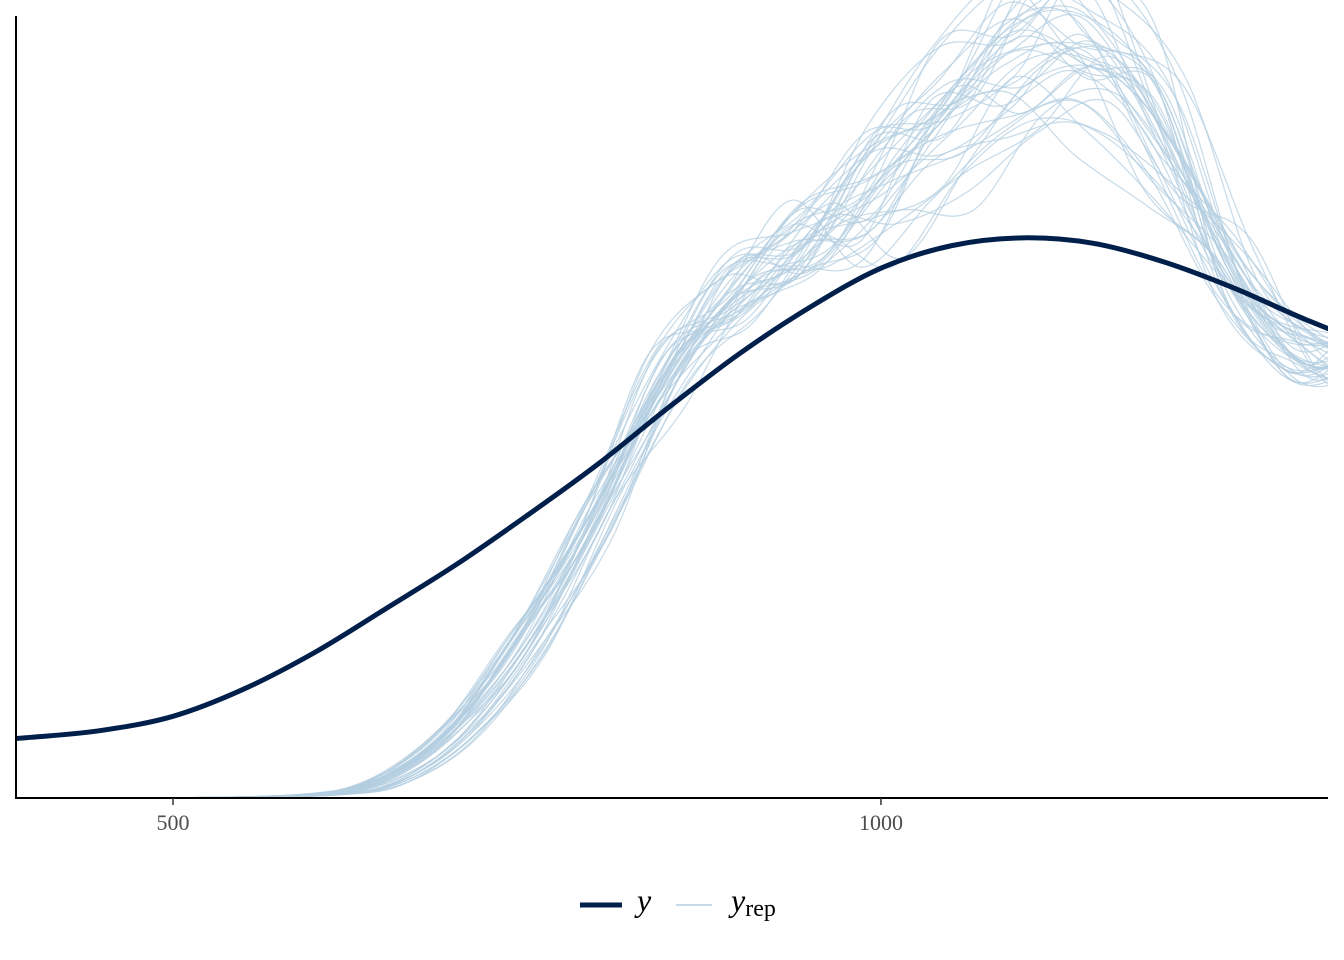 The width and height of the screenshot is (1344, 960). What do you see at coordinates (173, 822) in the screenshot?
I see `x-tick-label: 500` at bounding box center [173, 822].